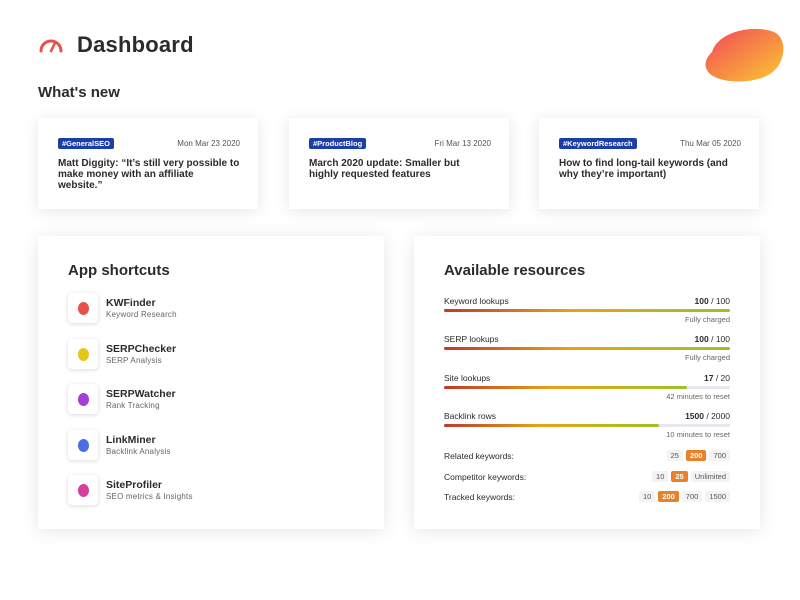 The width and height of the screenshot is (800, 600). Describe the element at coordinates (717, 496) in the screenshot. I see `option-chip: 1500` at that location.